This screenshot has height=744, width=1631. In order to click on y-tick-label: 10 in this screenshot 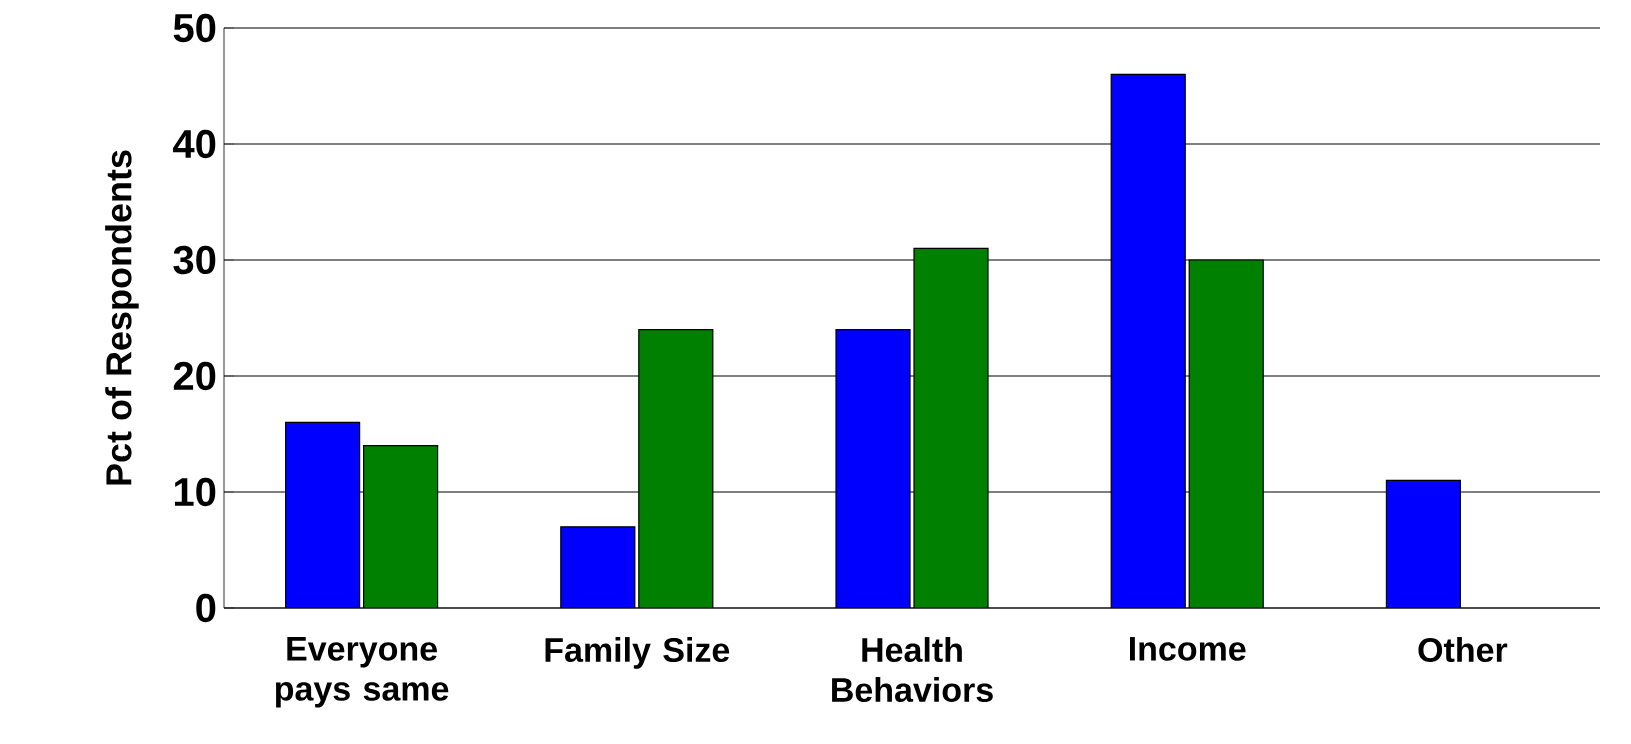, I will do `click(195, 492)`.